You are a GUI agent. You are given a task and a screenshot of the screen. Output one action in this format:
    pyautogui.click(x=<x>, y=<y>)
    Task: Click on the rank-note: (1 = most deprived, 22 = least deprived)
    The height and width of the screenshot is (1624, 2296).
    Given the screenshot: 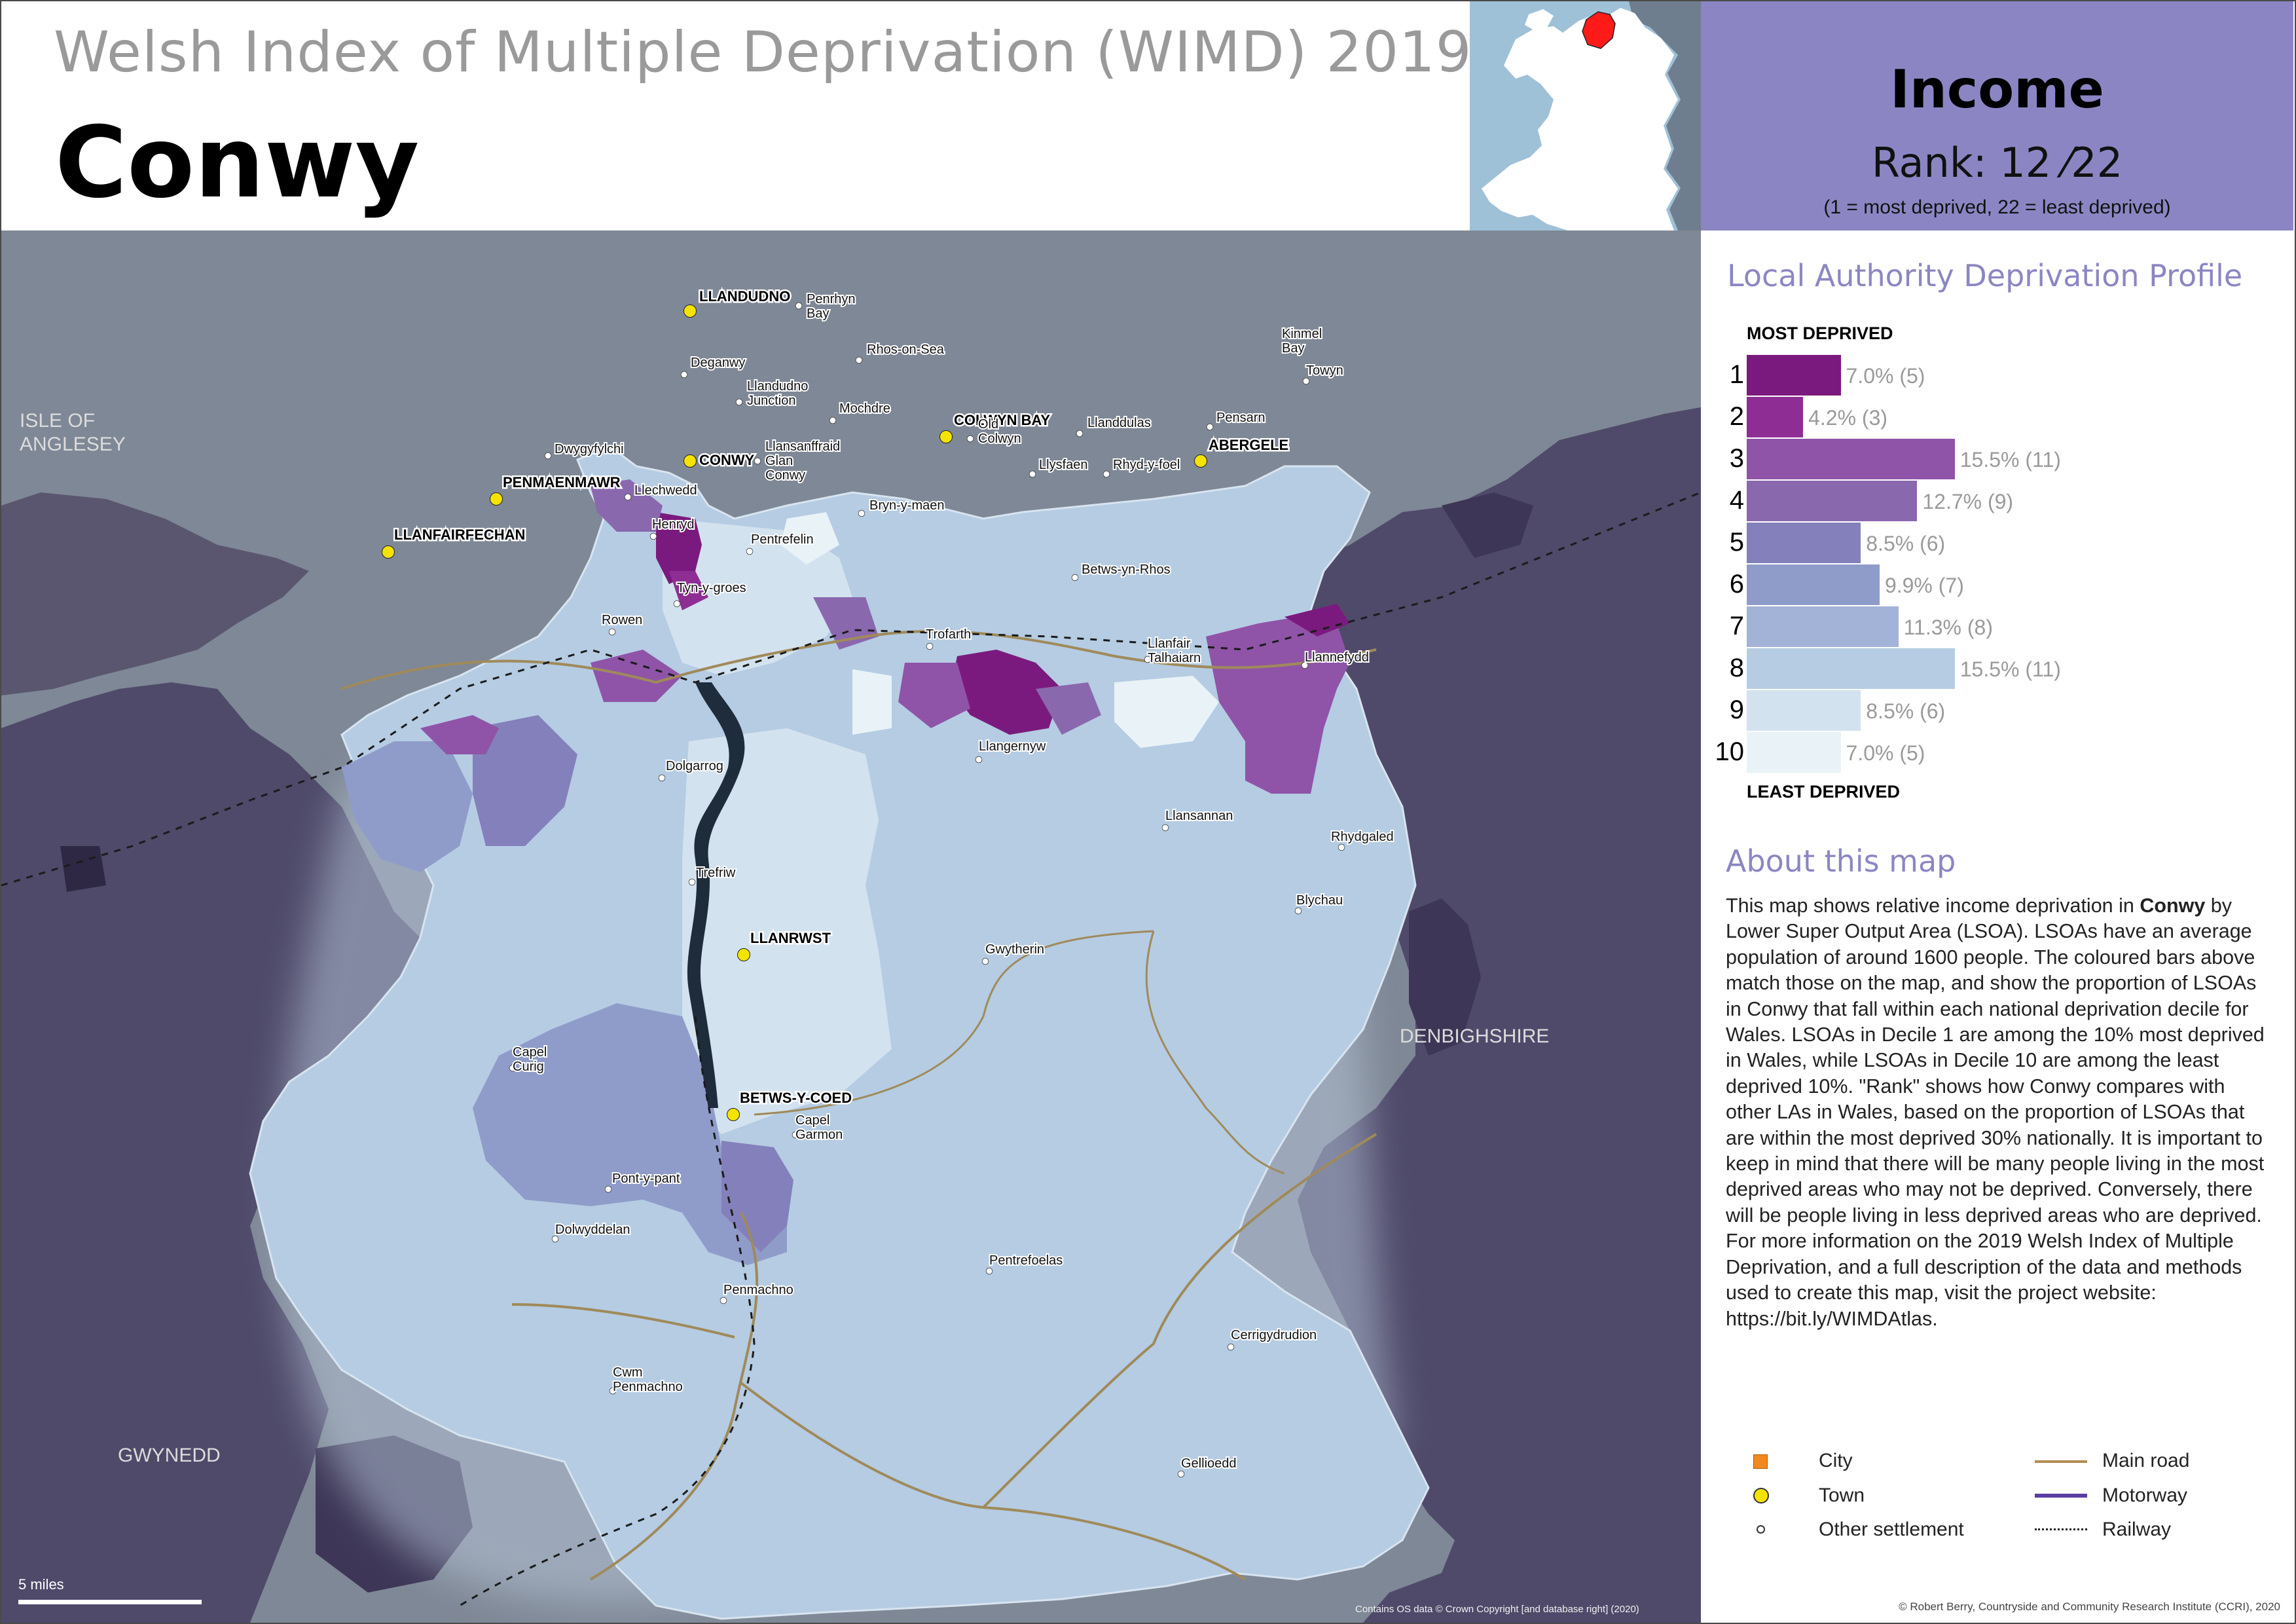 What is the action you would take?
    pyautogui.click(x=1997, y=207)
    